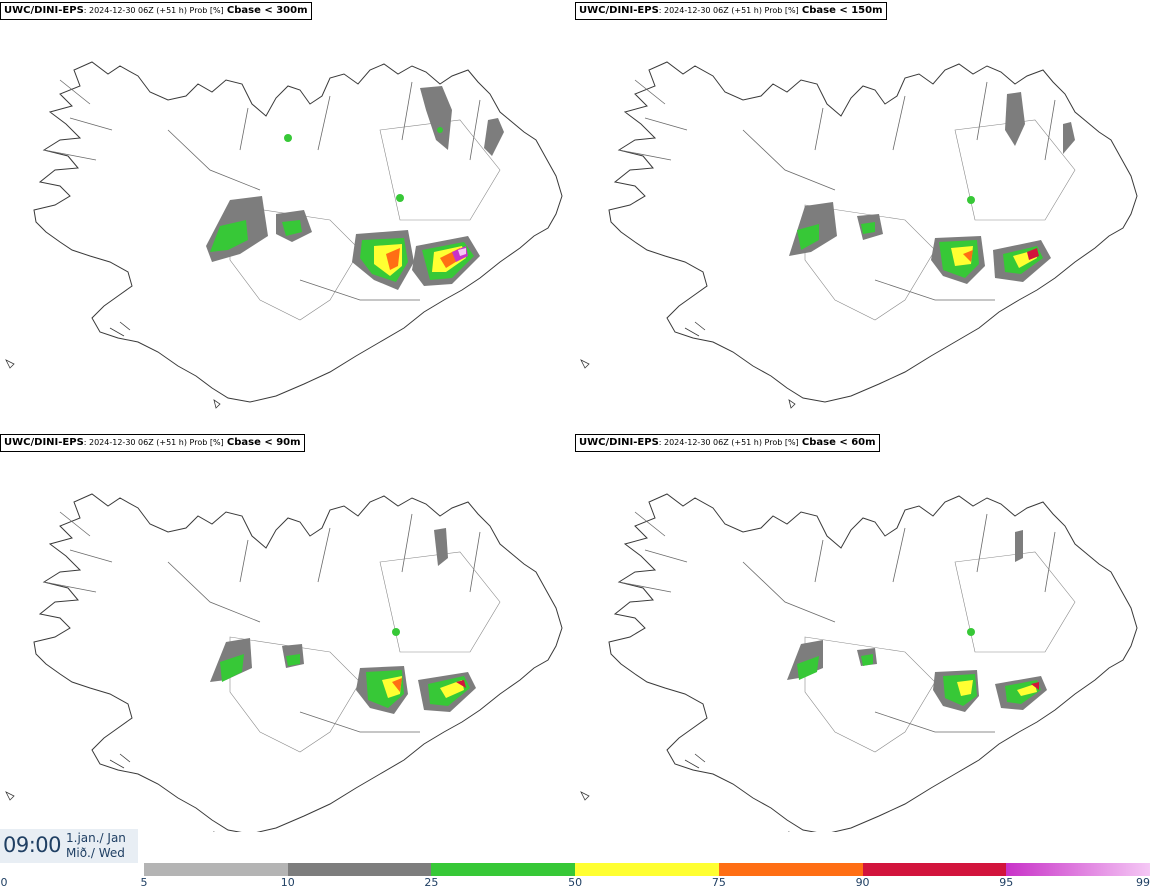  I want to click on colorbar-tick-label: 25, so click(431, 882).